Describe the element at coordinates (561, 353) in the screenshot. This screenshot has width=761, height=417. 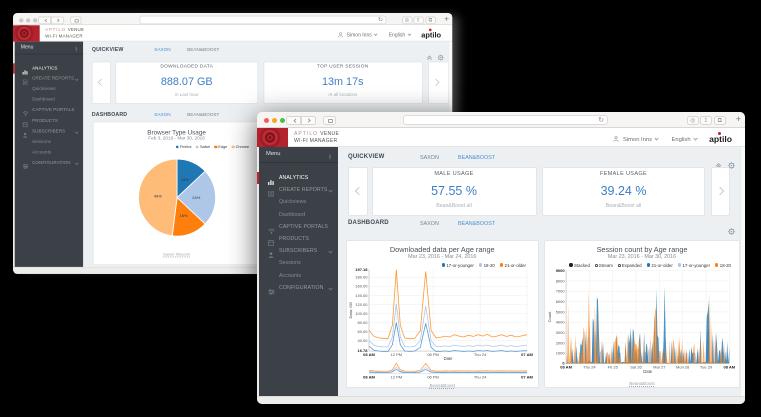
I see `svg-text: 1000` at that location.